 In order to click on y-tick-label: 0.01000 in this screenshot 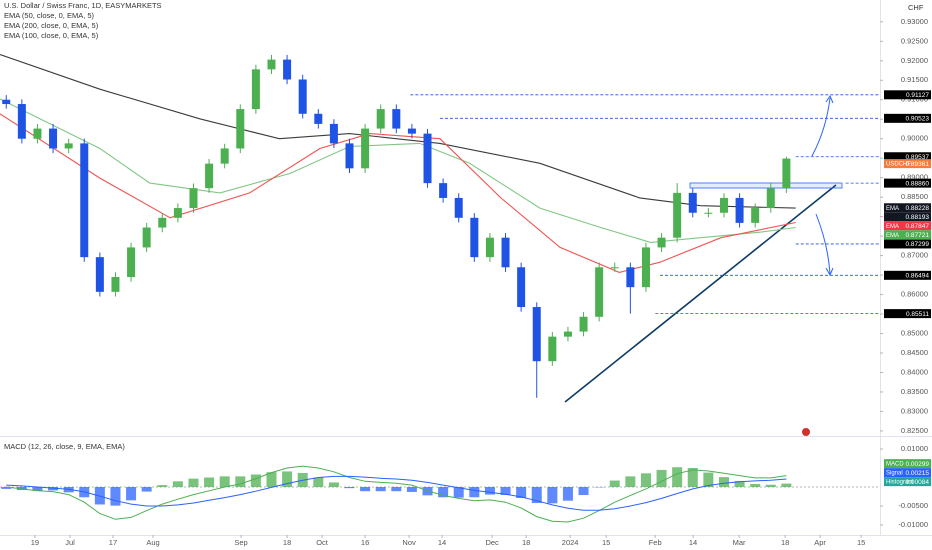, I will do `click(914, 448)`.